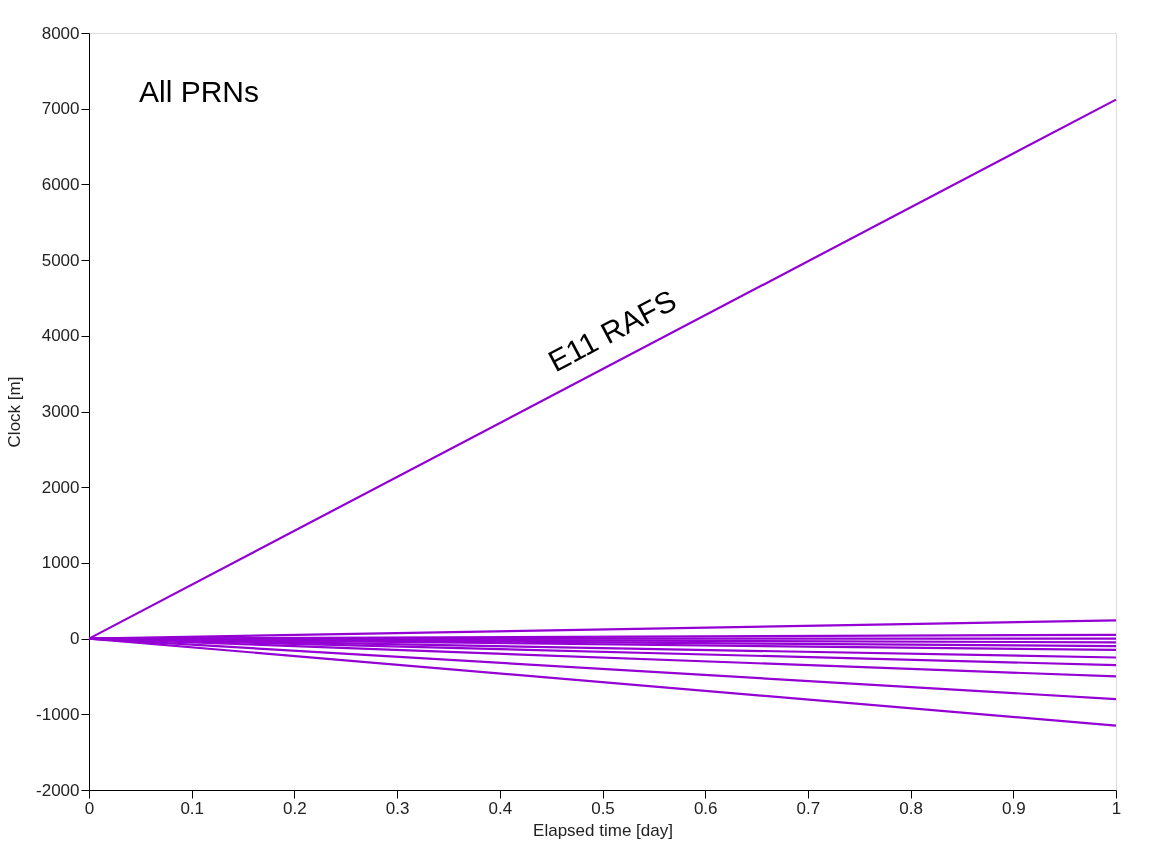 The width and height of the screenshot is (1167, 849). Describe the element at coordinates (60, 184) in the screenshot. I see `y-tick-label: 6000` at that location.